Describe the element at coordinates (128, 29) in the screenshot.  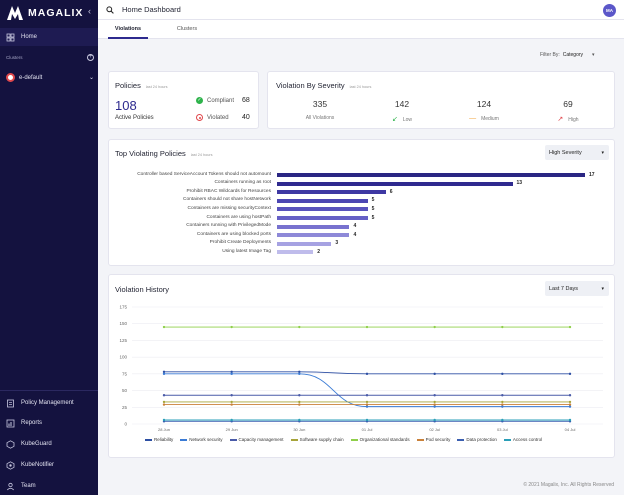
I see `tab-violations: Violations` at that location.